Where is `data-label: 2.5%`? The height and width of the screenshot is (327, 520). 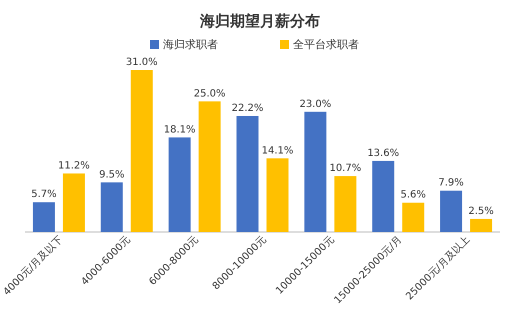
data-label: 2.5% is located at coordinates (481, 211).